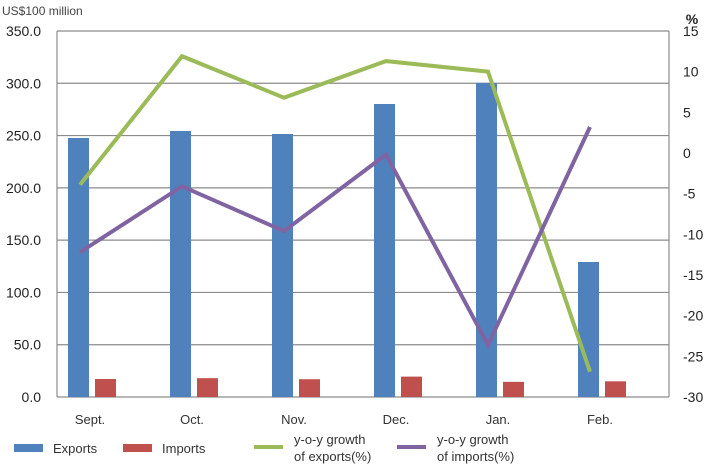 This screenshot has height=467, width=728. Describe the element at coordinates (693, 316) in the screenshot. I see `right-tick-label: -20` at that location.